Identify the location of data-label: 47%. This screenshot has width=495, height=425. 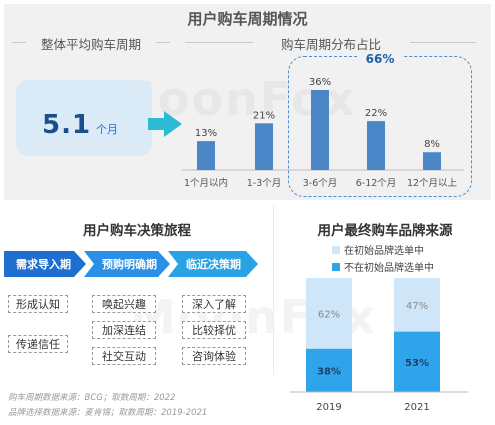
(417, 306).